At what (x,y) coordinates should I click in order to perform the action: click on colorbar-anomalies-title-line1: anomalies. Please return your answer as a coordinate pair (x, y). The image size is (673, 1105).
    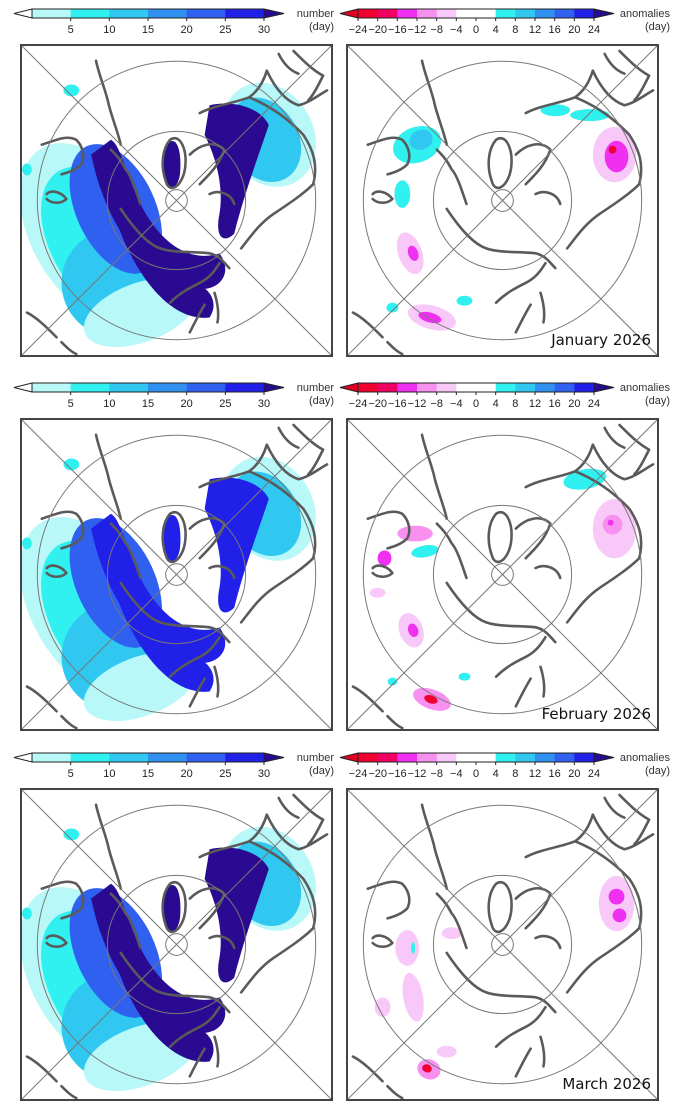
    Looking at the image, I should click on (644, 388).